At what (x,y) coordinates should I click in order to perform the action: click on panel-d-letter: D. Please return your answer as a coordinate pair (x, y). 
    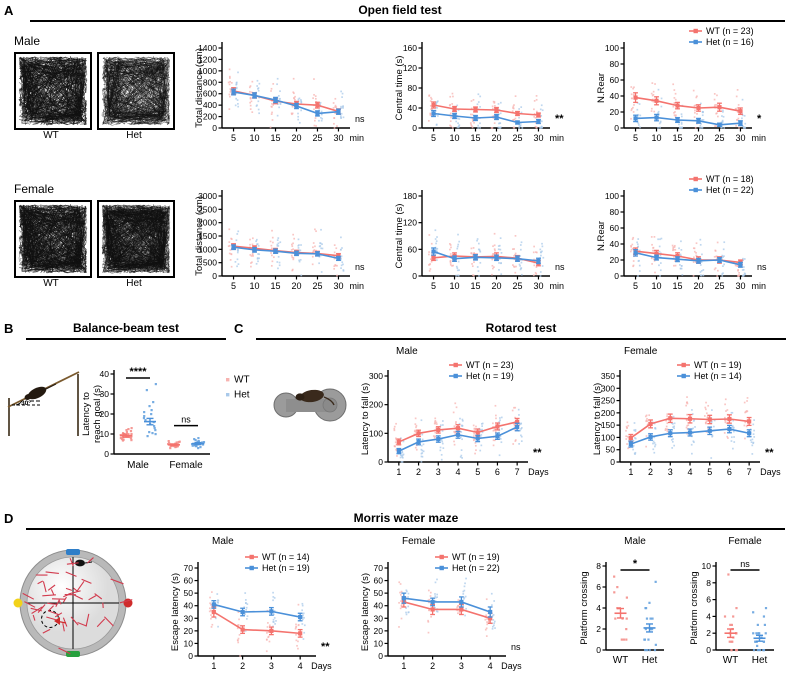
    Looking at the image, I should click on (9, 518).